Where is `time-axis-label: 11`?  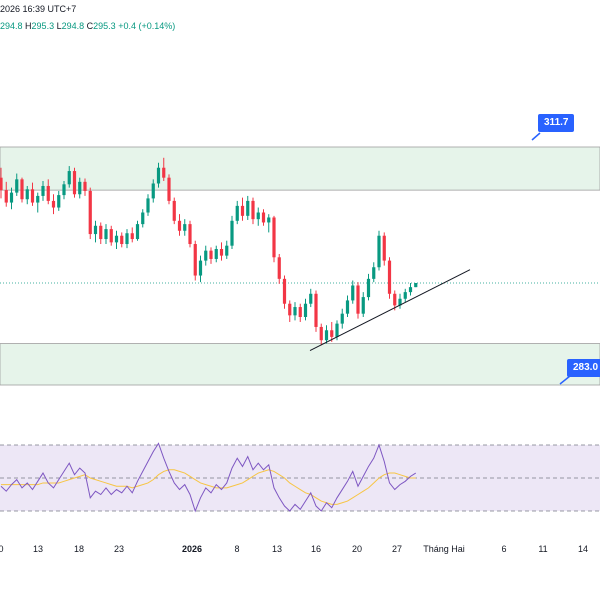
time-axis-label: 11 is located at coordinates (542, 549).